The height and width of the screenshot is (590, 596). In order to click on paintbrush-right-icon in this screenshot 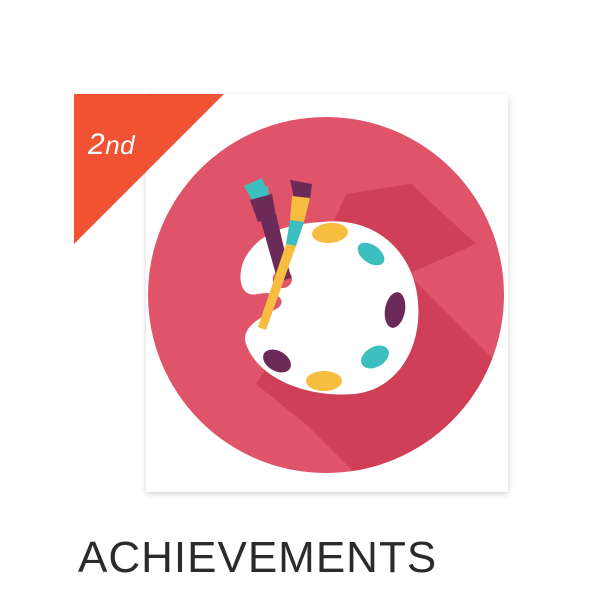, I will do `click(285, 255)`.